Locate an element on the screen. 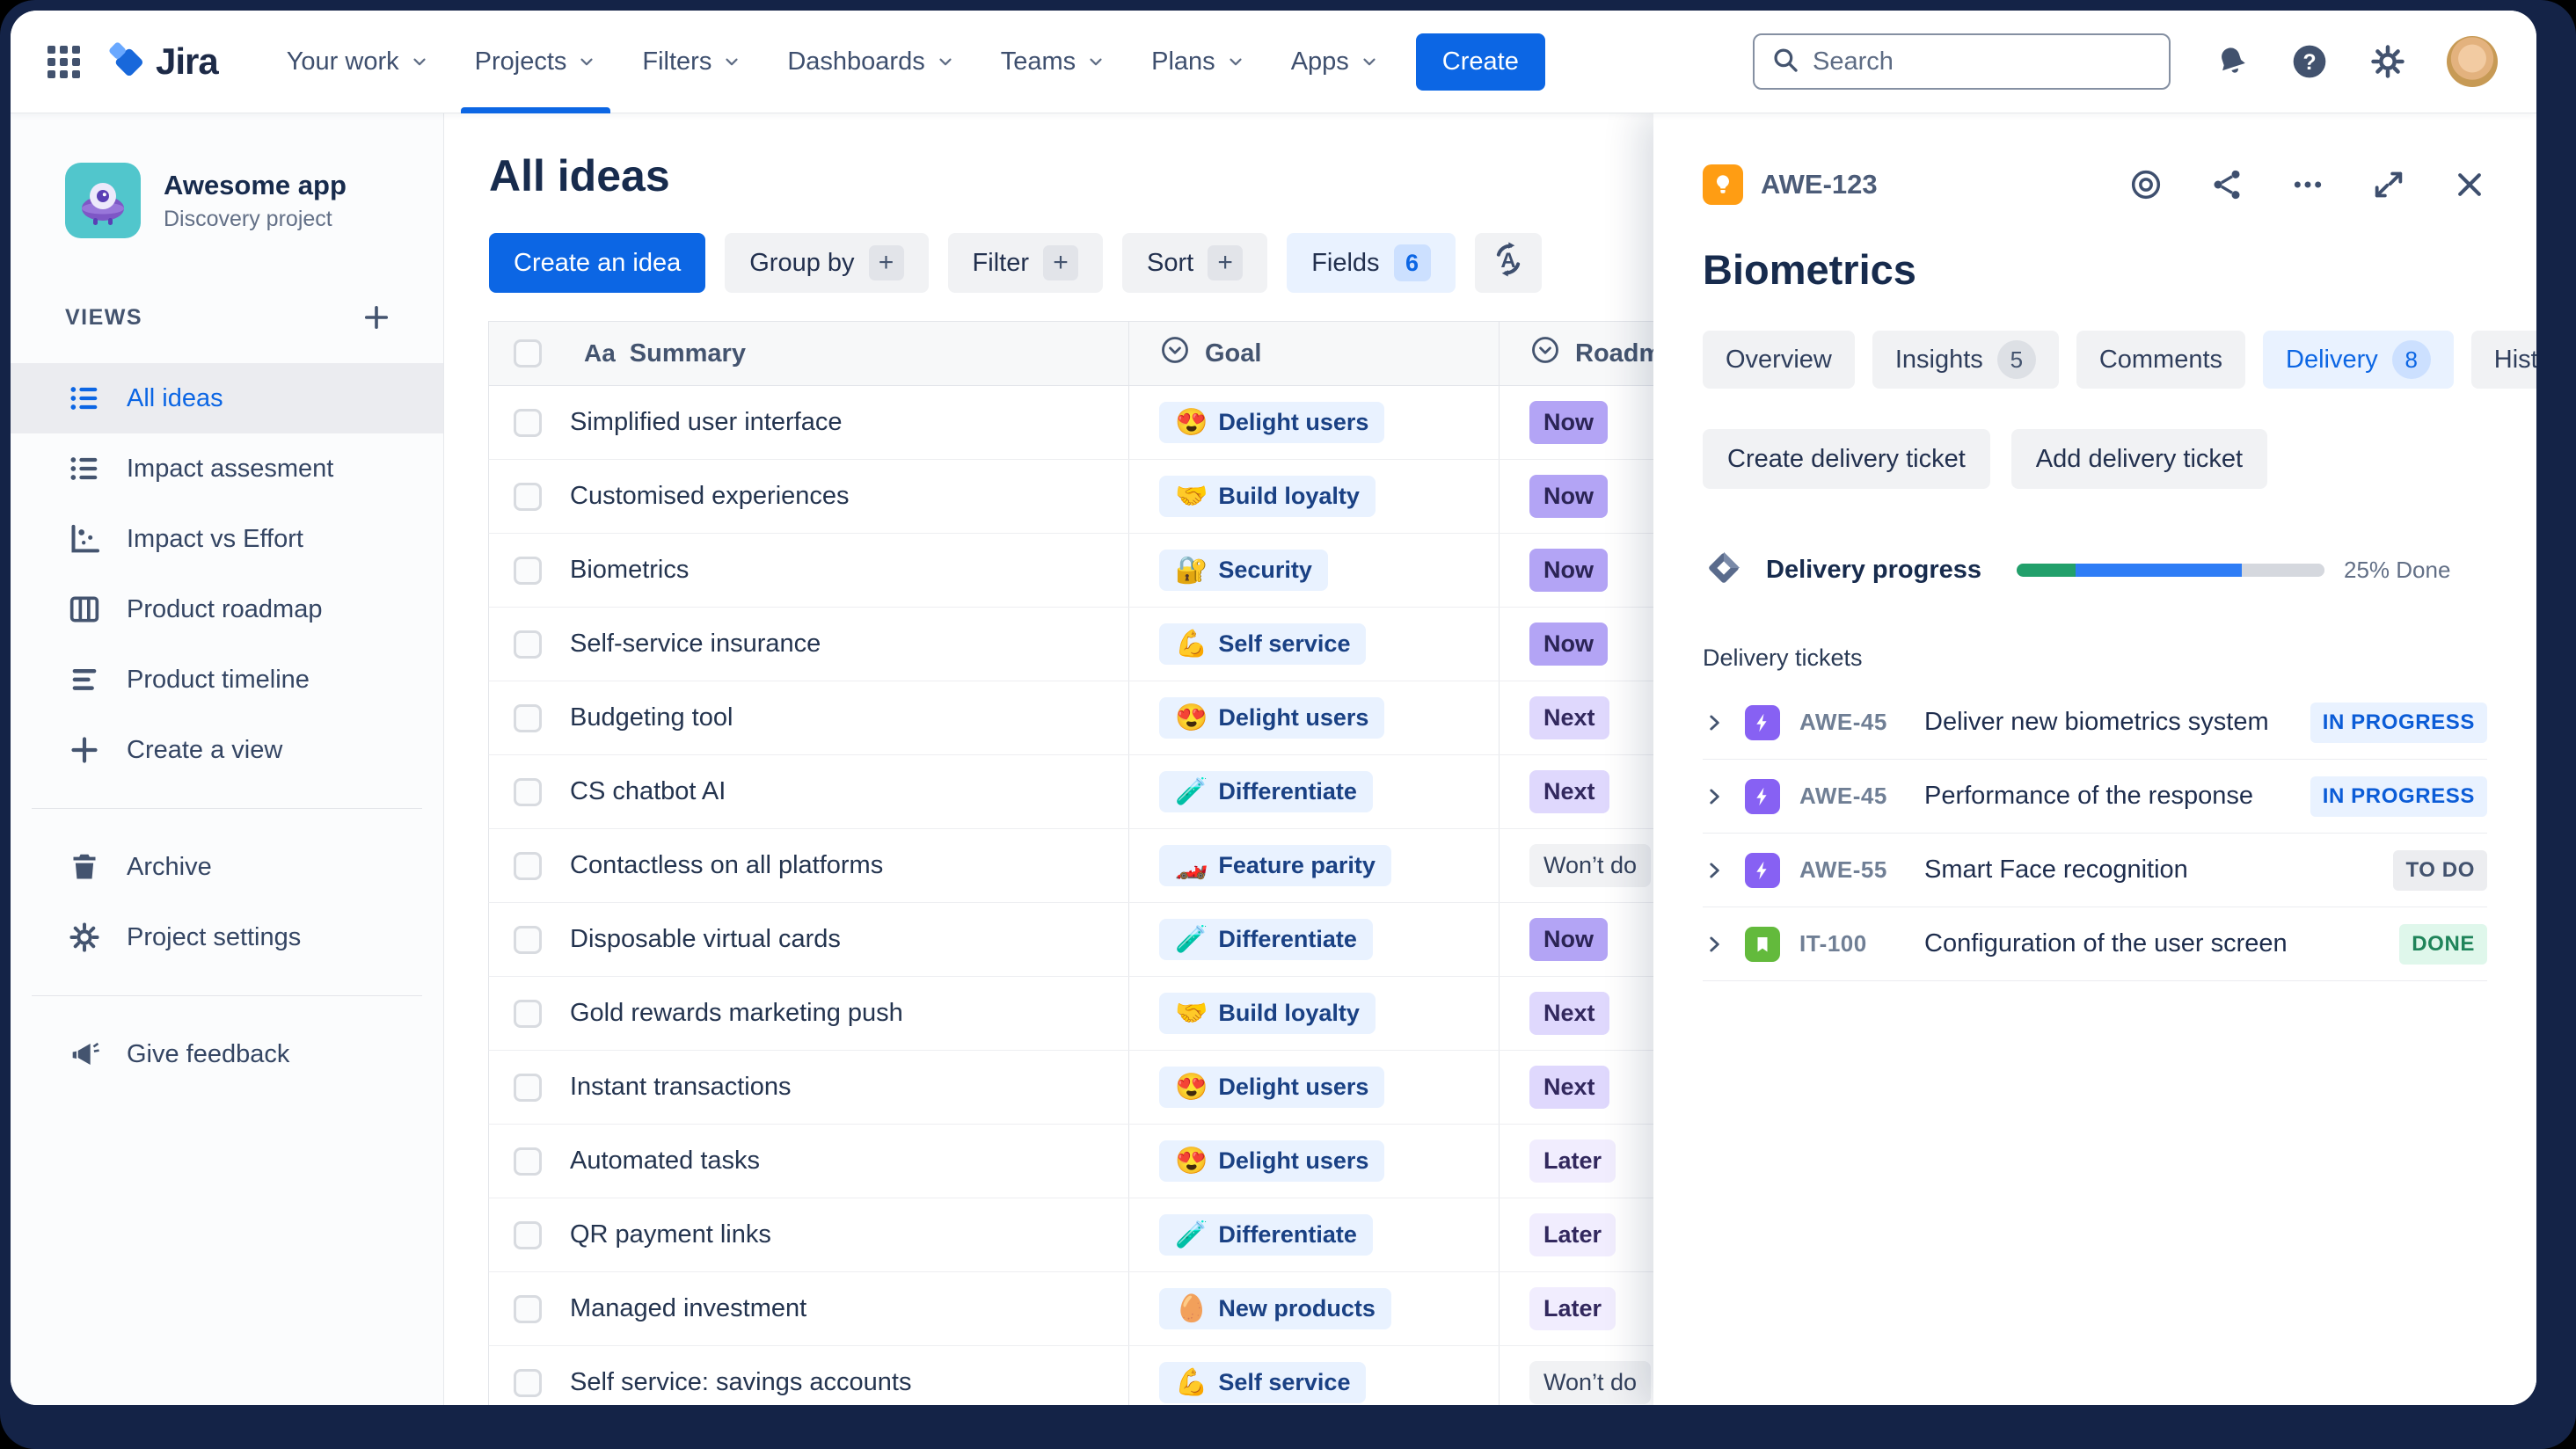 This screenshot has width=2576, height=1449. create-button: Create is located at coordinates (1480, 62).